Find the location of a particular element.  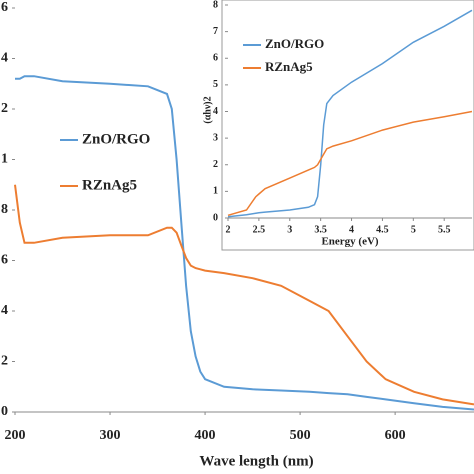

x-tick-label: 5 is located at coordinates (413, 229).